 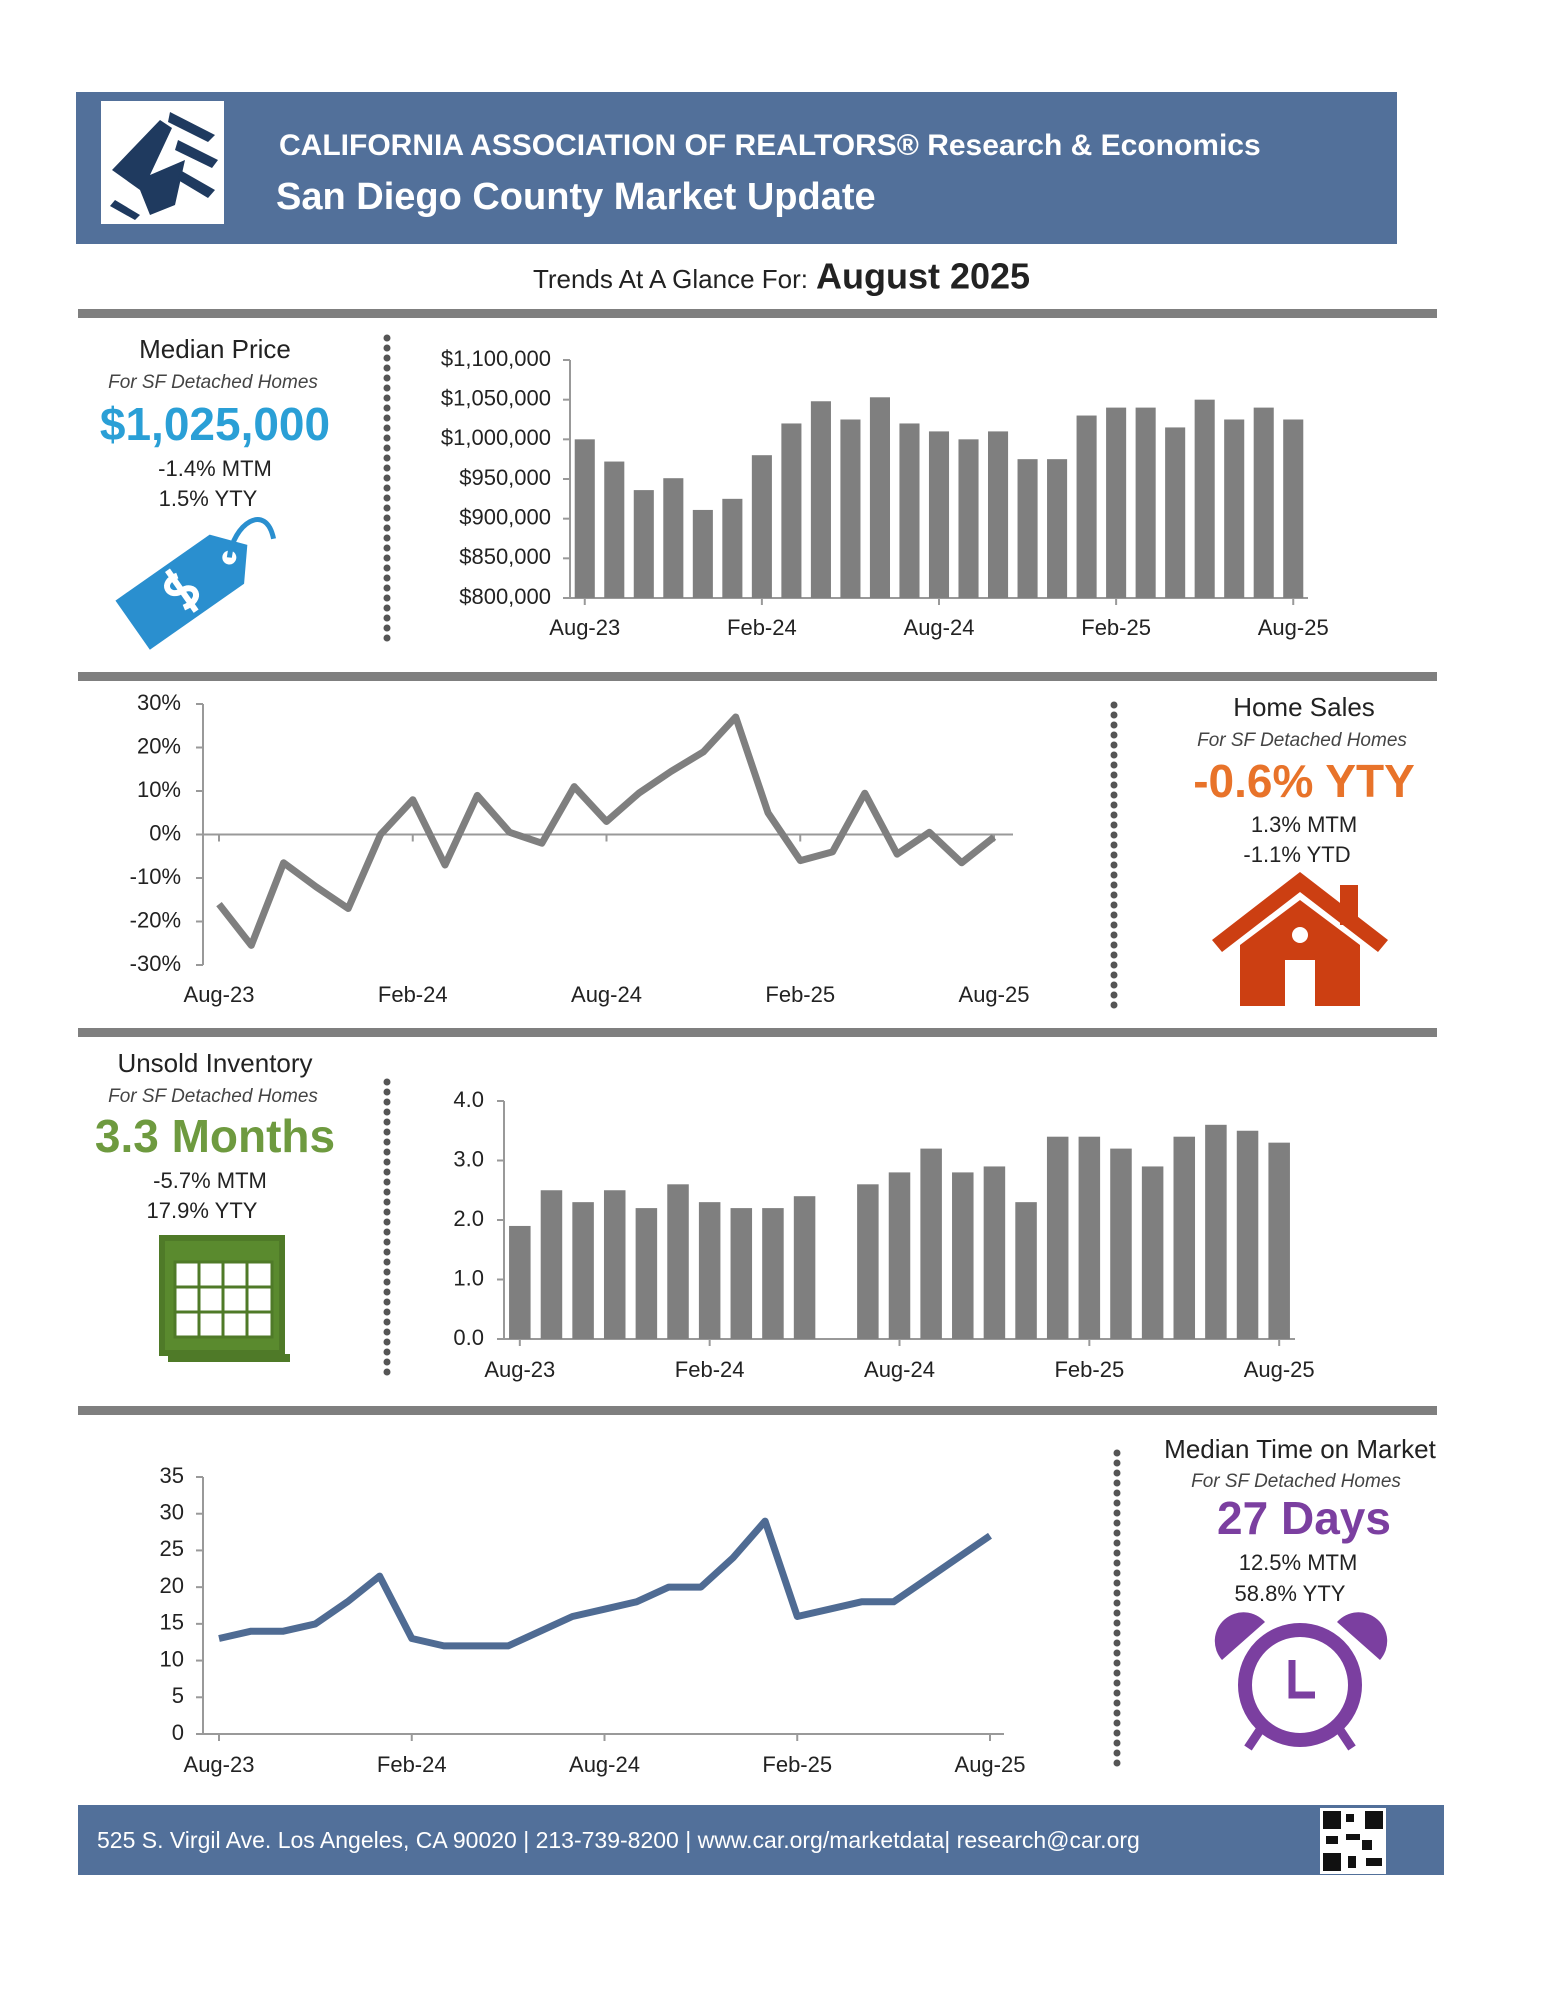 I want to click on y-tick-label: $1,000,000, so click(x=496, y=437).